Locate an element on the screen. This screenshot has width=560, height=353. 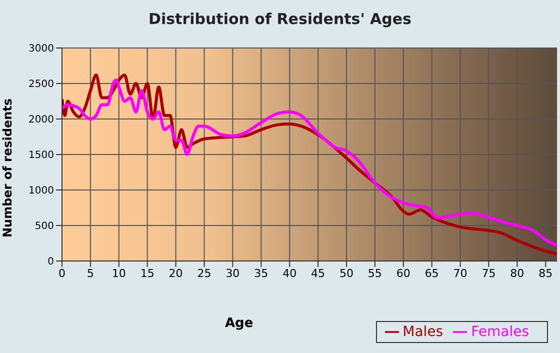
x-tick-label: 25 is located at coordinates (204, 273).